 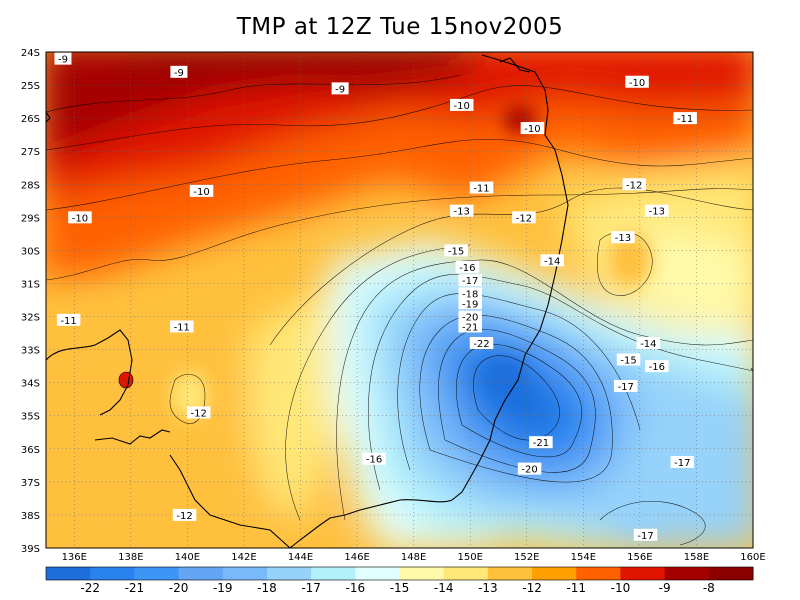 I want to click on longitude-label: 154E, so click(x=583, y=557).